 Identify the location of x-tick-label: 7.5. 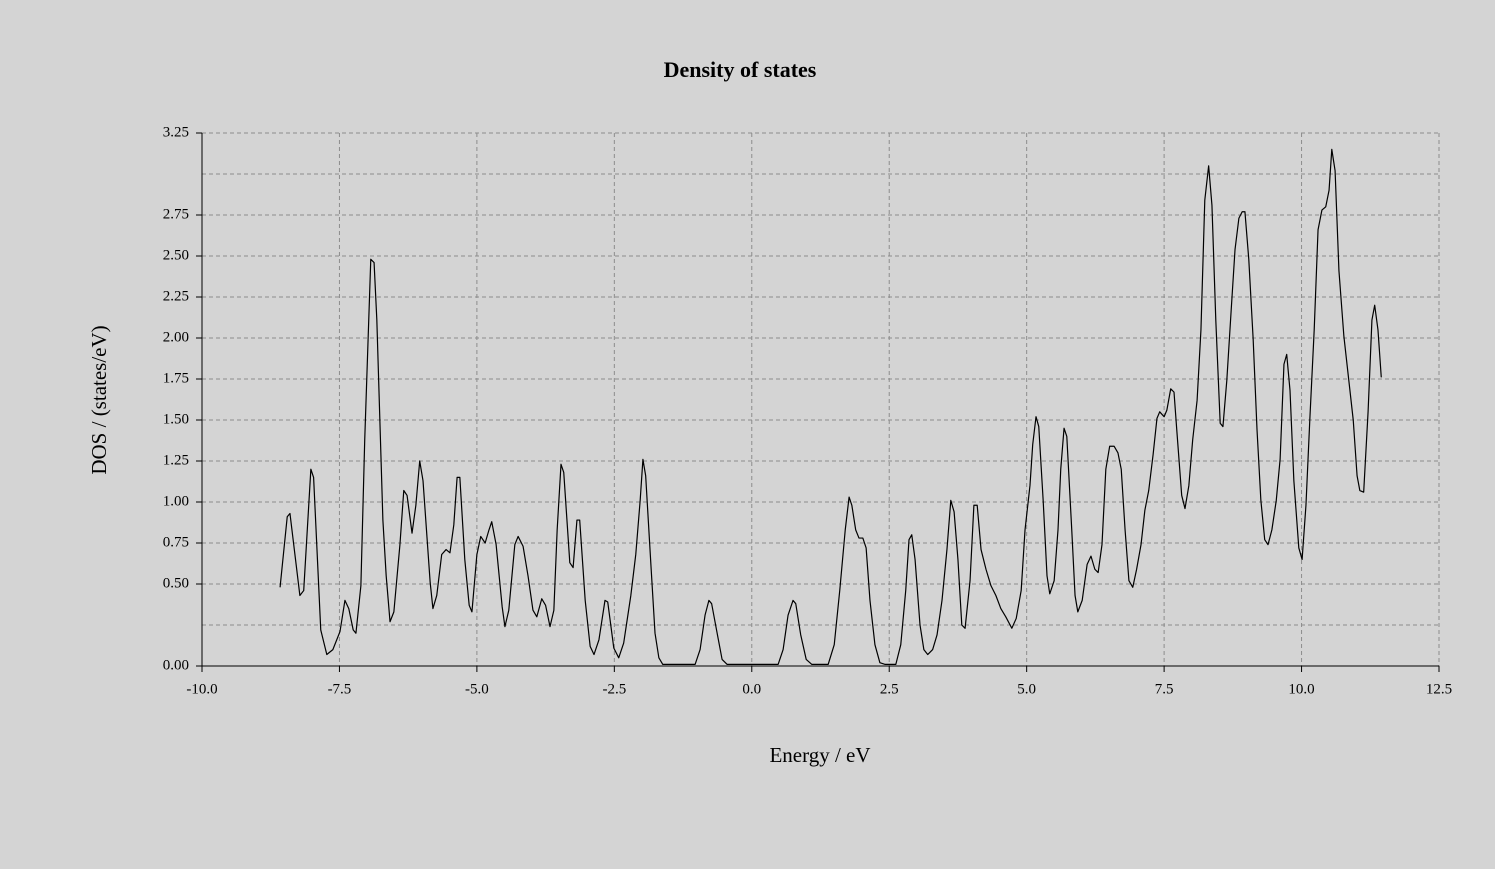
(1164, 689).